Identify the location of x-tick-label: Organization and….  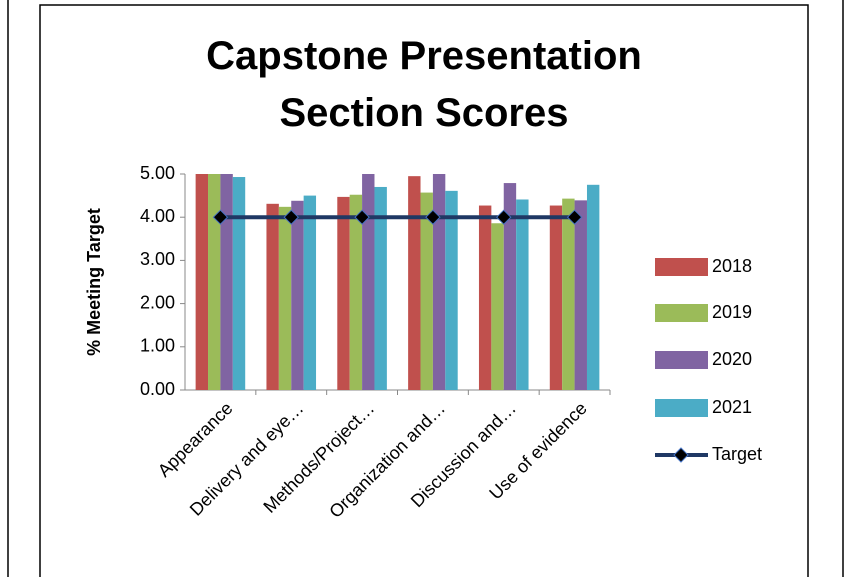
(387, 460).